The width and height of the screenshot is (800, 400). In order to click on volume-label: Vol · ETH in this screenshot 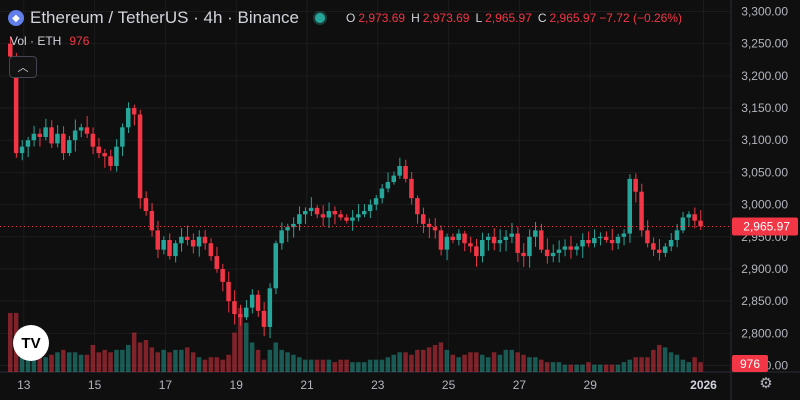, I will do `click(36, 41)`.